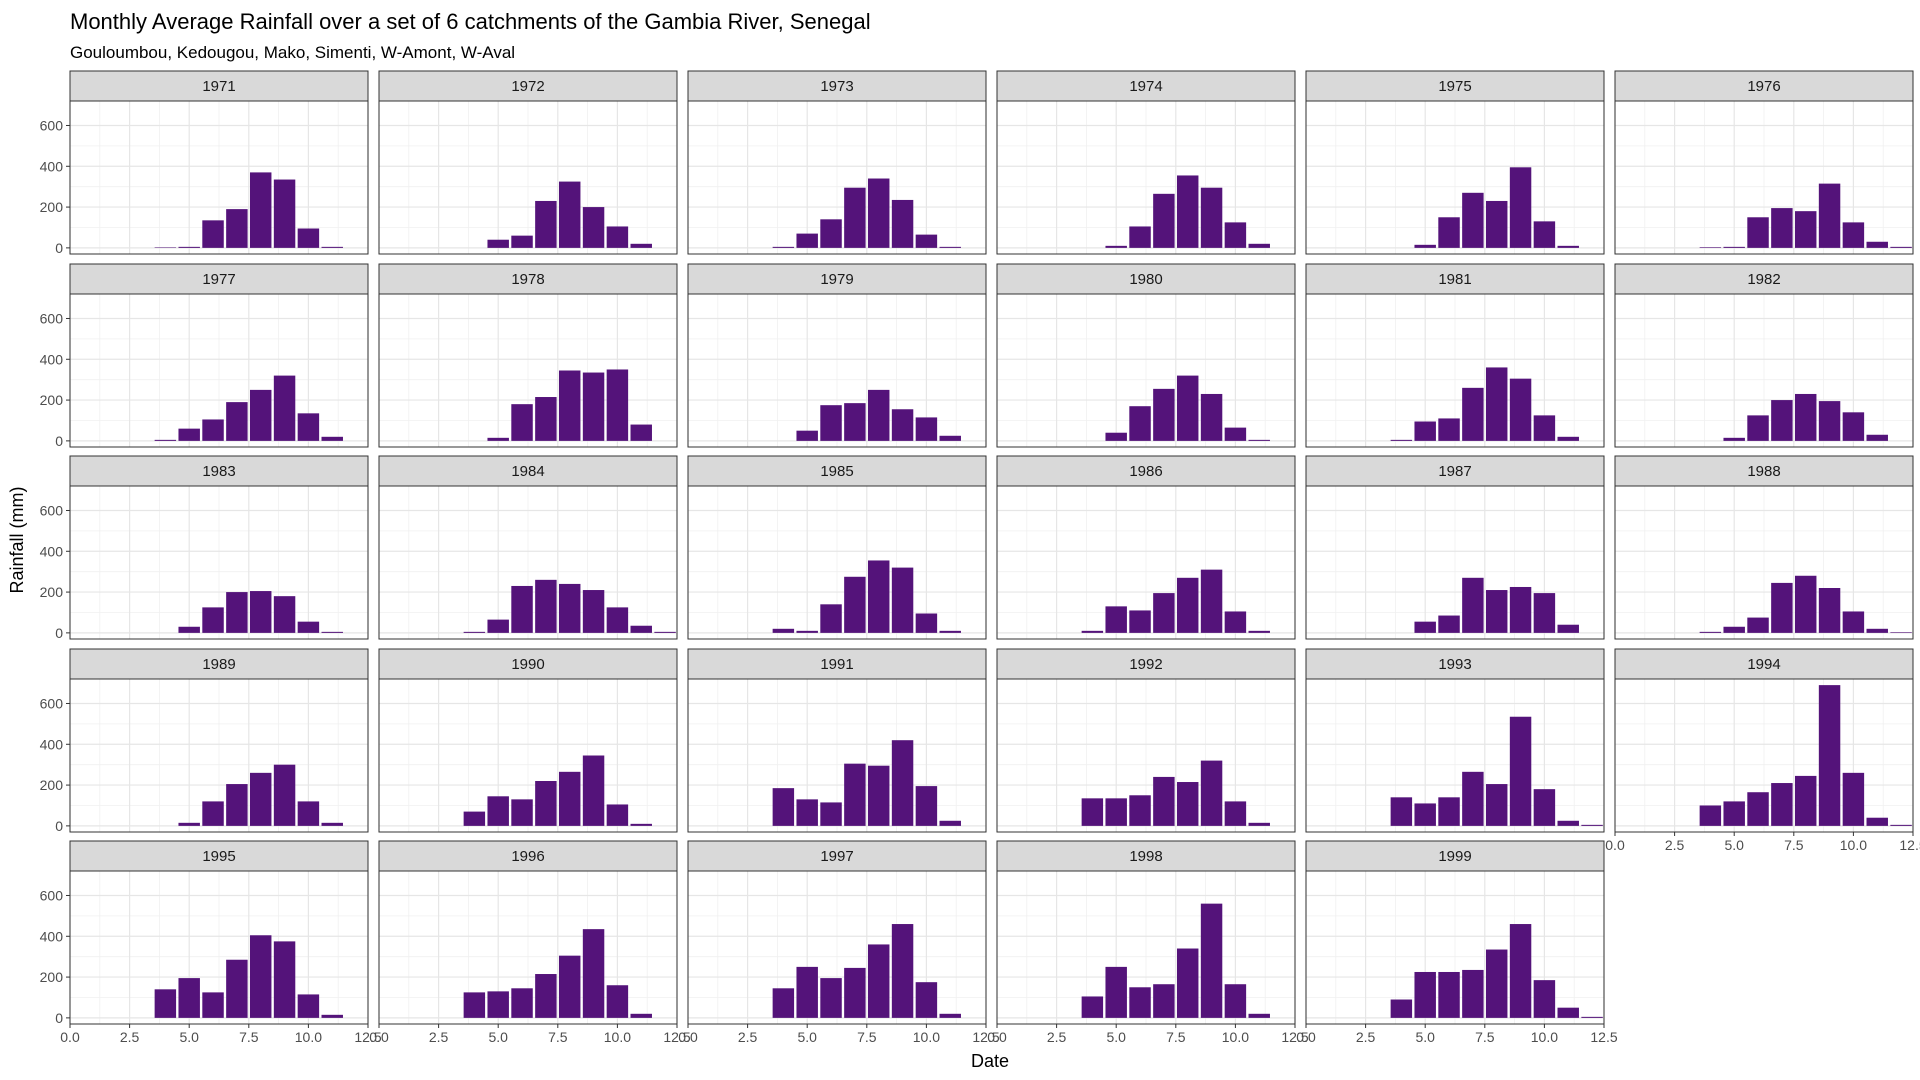  I want to click on facet-panel: 1993, so click(1455, 740).